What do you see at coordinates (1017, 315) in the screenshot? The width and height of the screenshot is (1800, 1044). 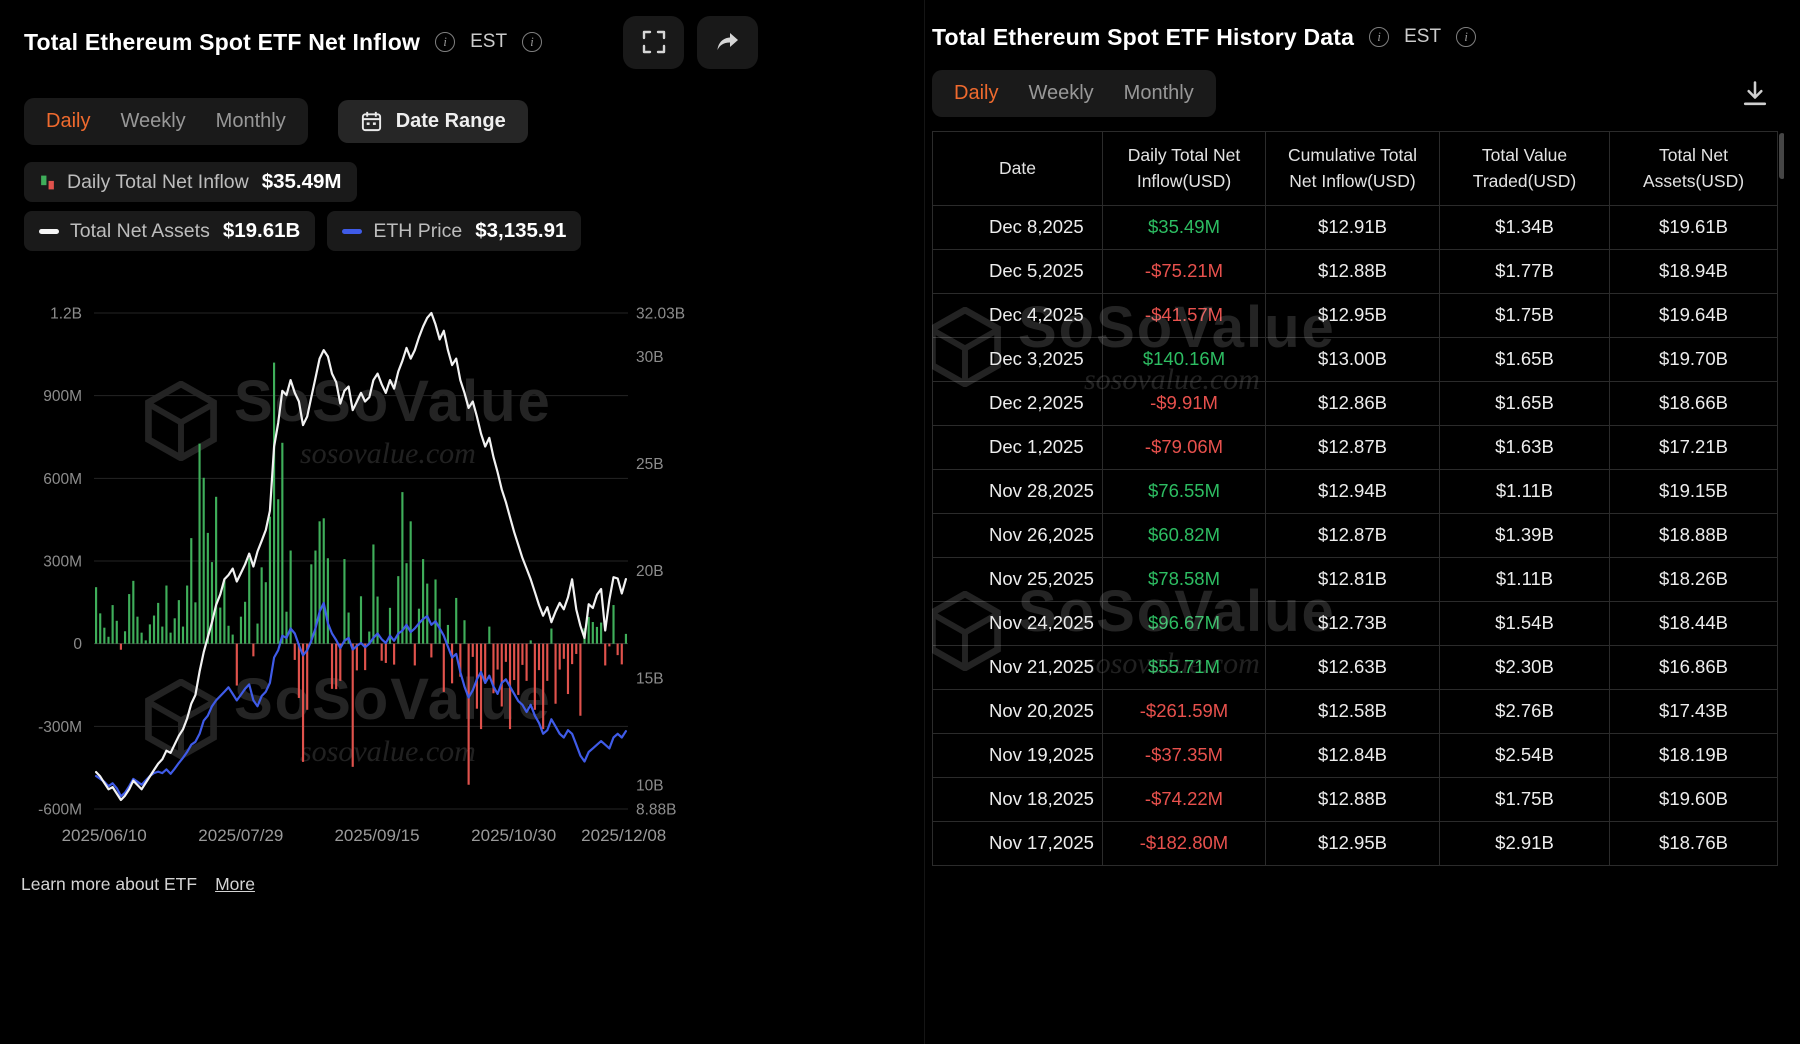 I see `cell-date: Dec 4,2025` at bounding box center [1017, 315].